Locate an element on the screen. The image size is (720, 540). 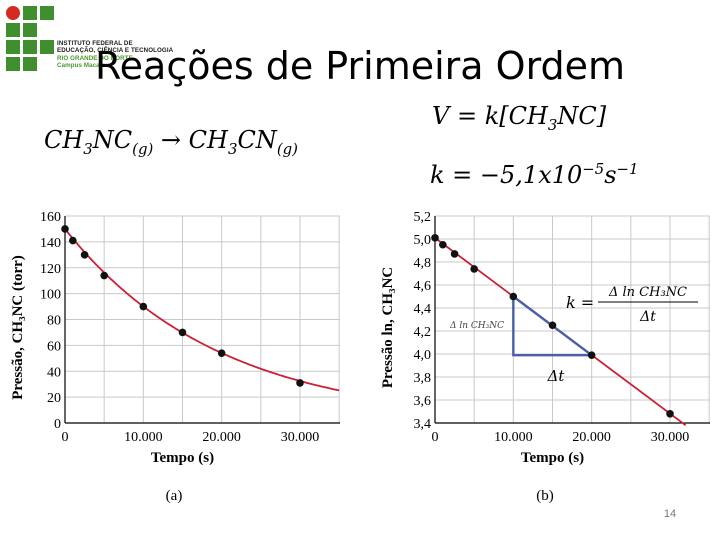
k-unit-exponent: −1 is located at coordinates (627, 169).